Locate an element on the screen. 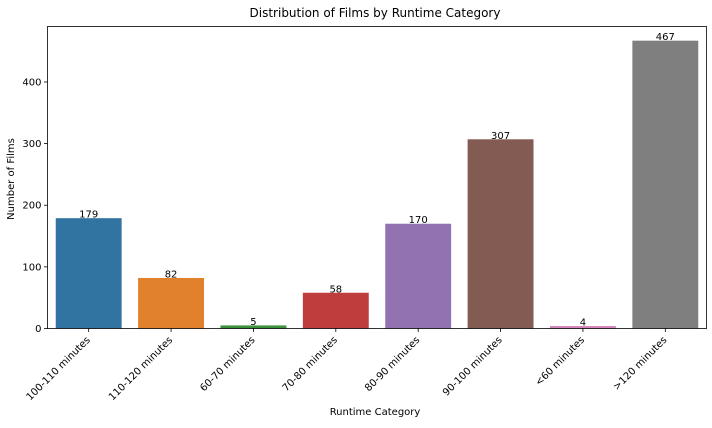 This screenshot has width=712, height=428. x-tick-label-gt-120-minutes: >120 minutes is located at coordinates (640, 364).